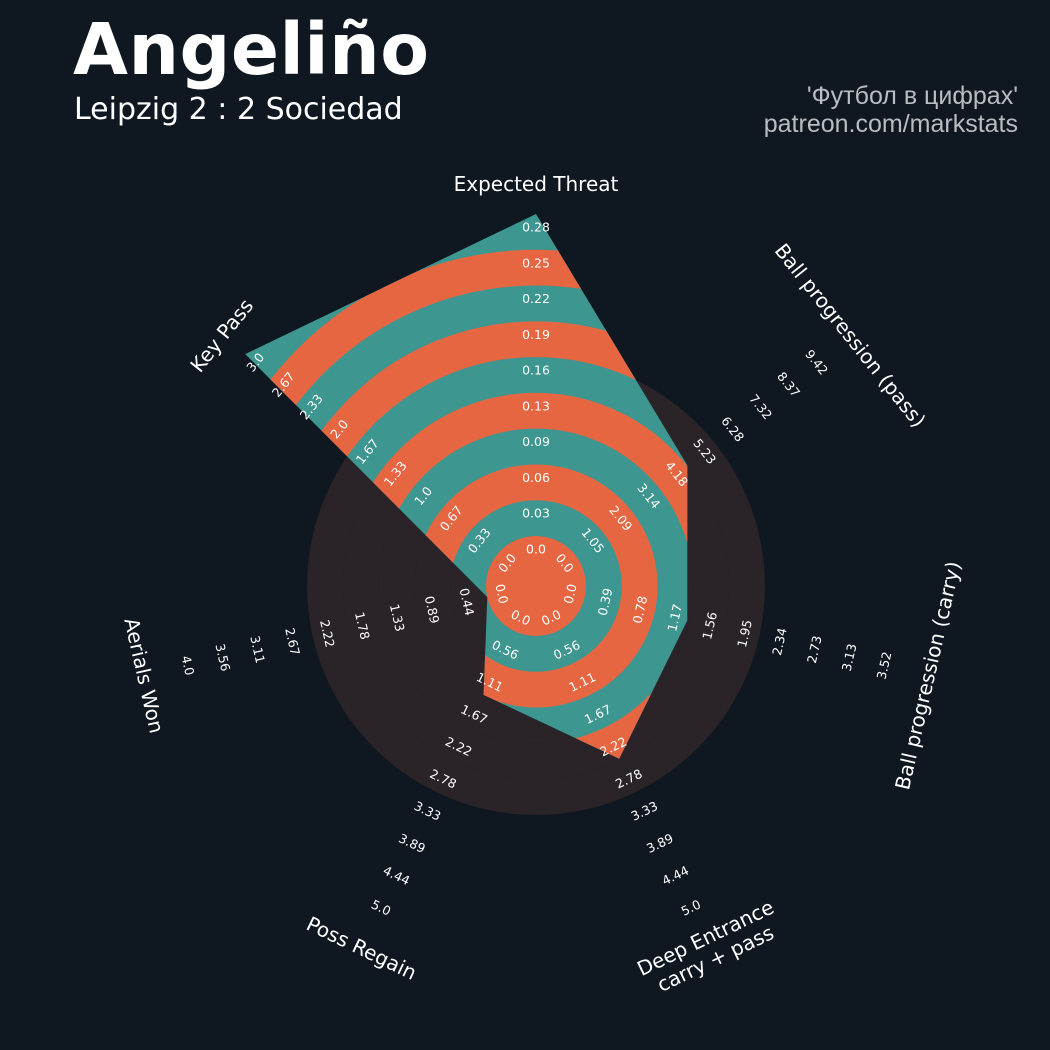 The width and height of the screenshot is (1050, 1050). Describe the element at coordinates (709, 625) in the screenshot. I see `tick-label: 1.56` at that location.